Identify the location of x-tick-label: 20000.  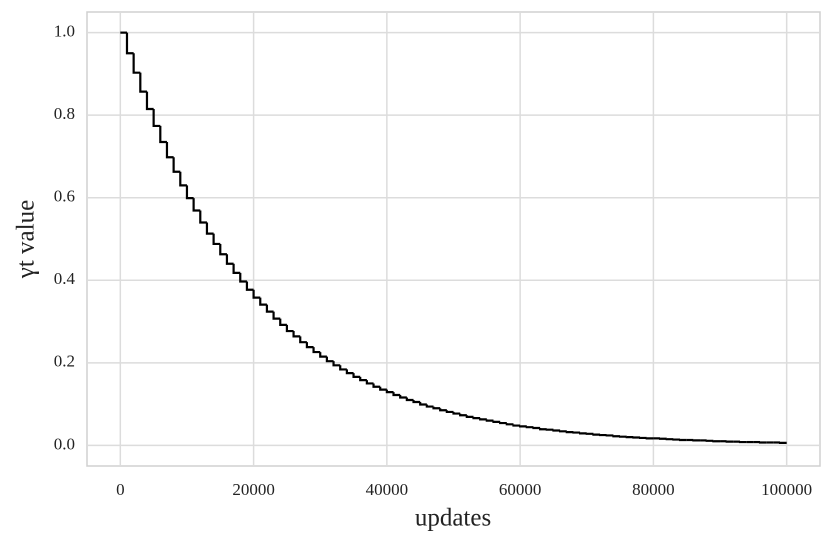
(253, 489).